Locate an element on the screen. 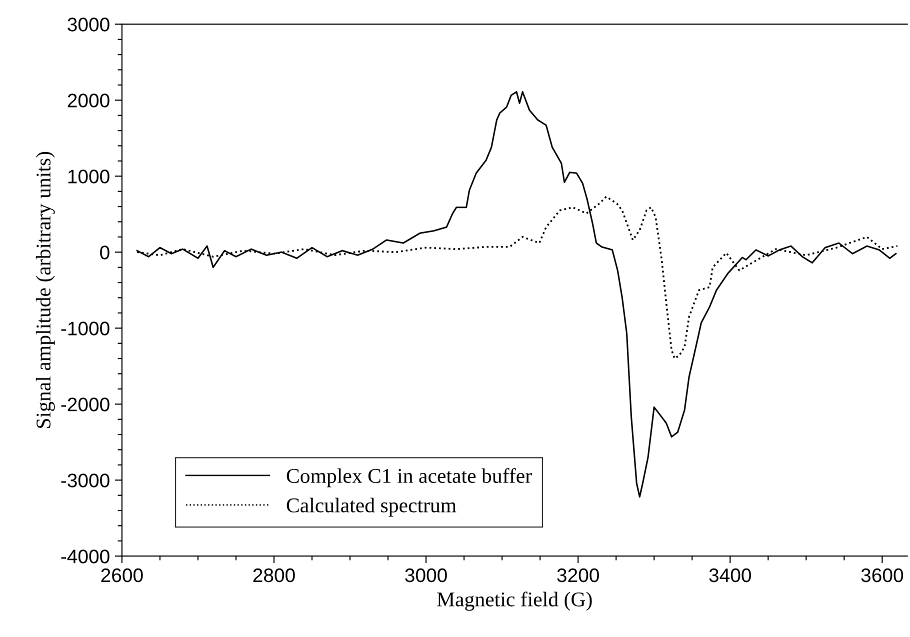 The image size is (910, 637). y-tick-label: 1000 is located at coordinates (89, 177).